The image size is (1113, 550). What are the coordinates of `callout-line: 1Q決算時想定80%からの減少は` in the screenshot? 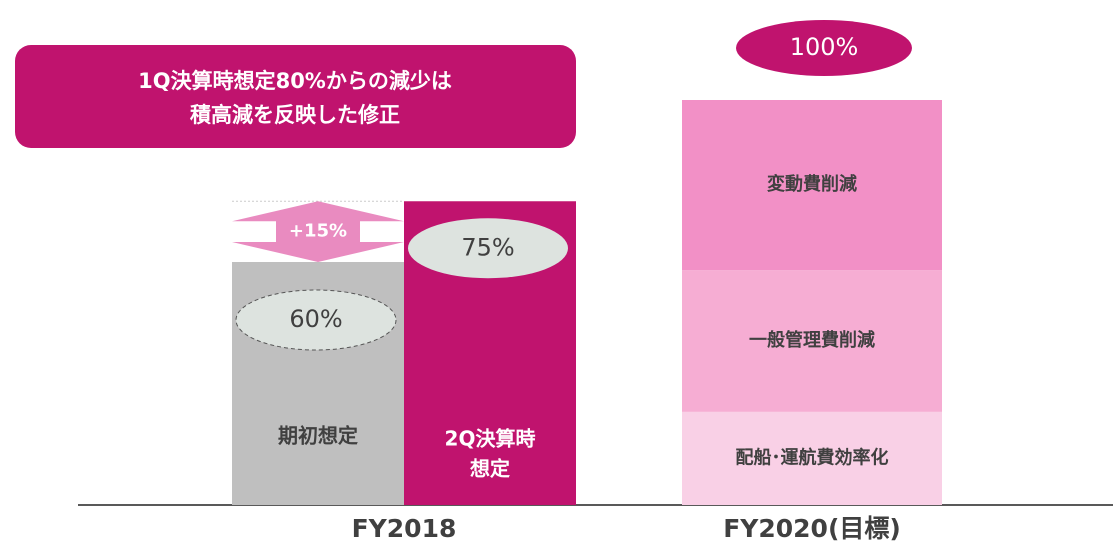 It's located at (295, 81).